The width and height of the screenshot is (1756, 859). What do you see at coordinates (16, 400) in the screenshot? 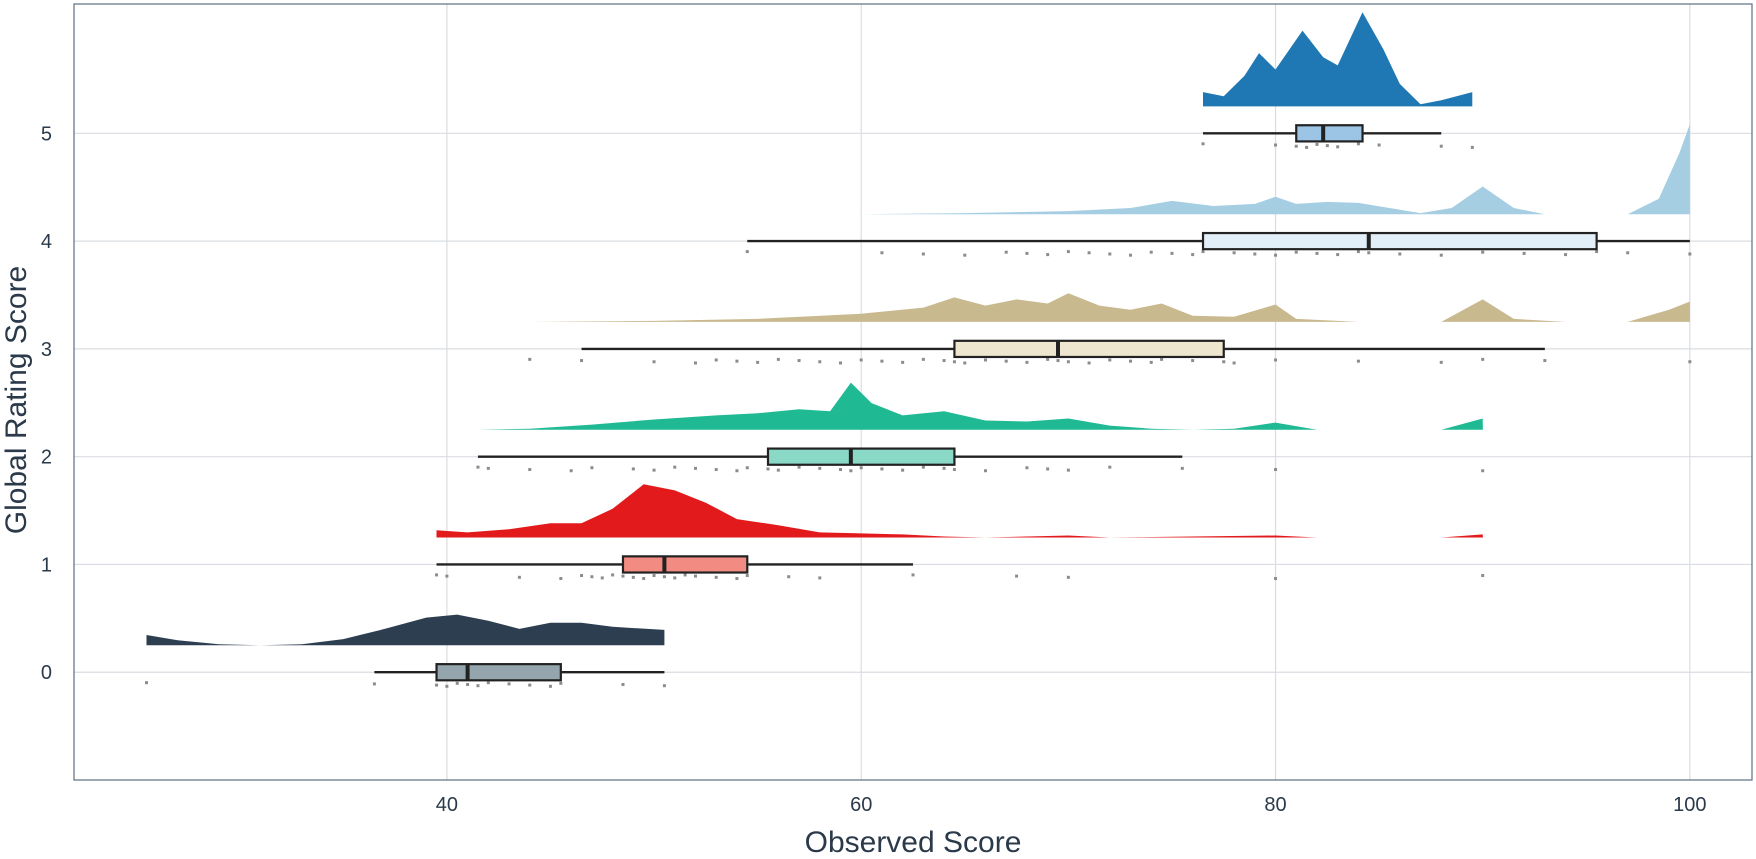
I see `y-axis-title: Global Rating Score` at bounding box center [16, 400].